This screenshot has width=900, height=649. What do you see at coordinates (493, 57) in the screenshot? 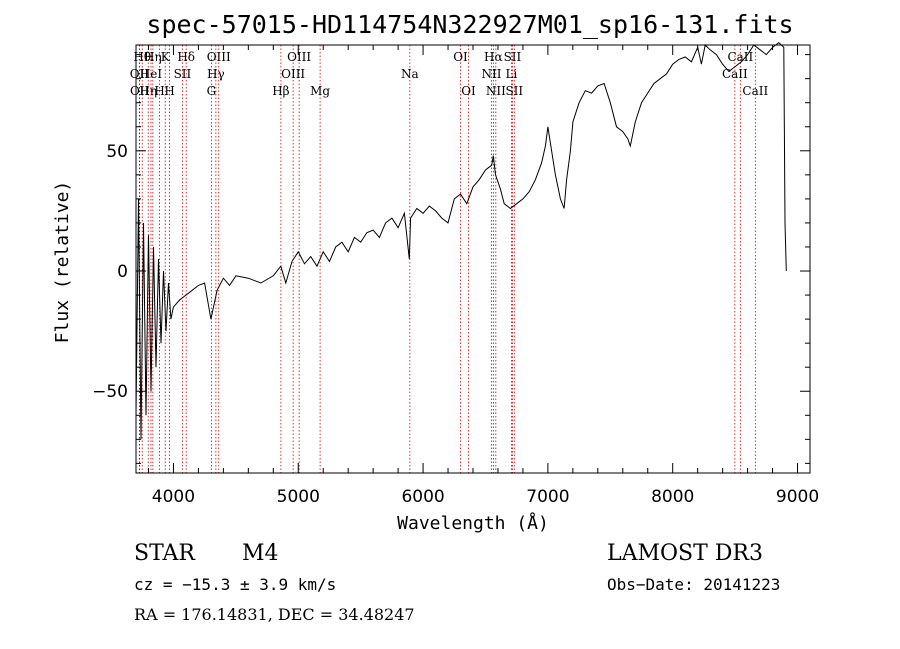
I see `line-label: Hα` at bounding box center [493, 57].